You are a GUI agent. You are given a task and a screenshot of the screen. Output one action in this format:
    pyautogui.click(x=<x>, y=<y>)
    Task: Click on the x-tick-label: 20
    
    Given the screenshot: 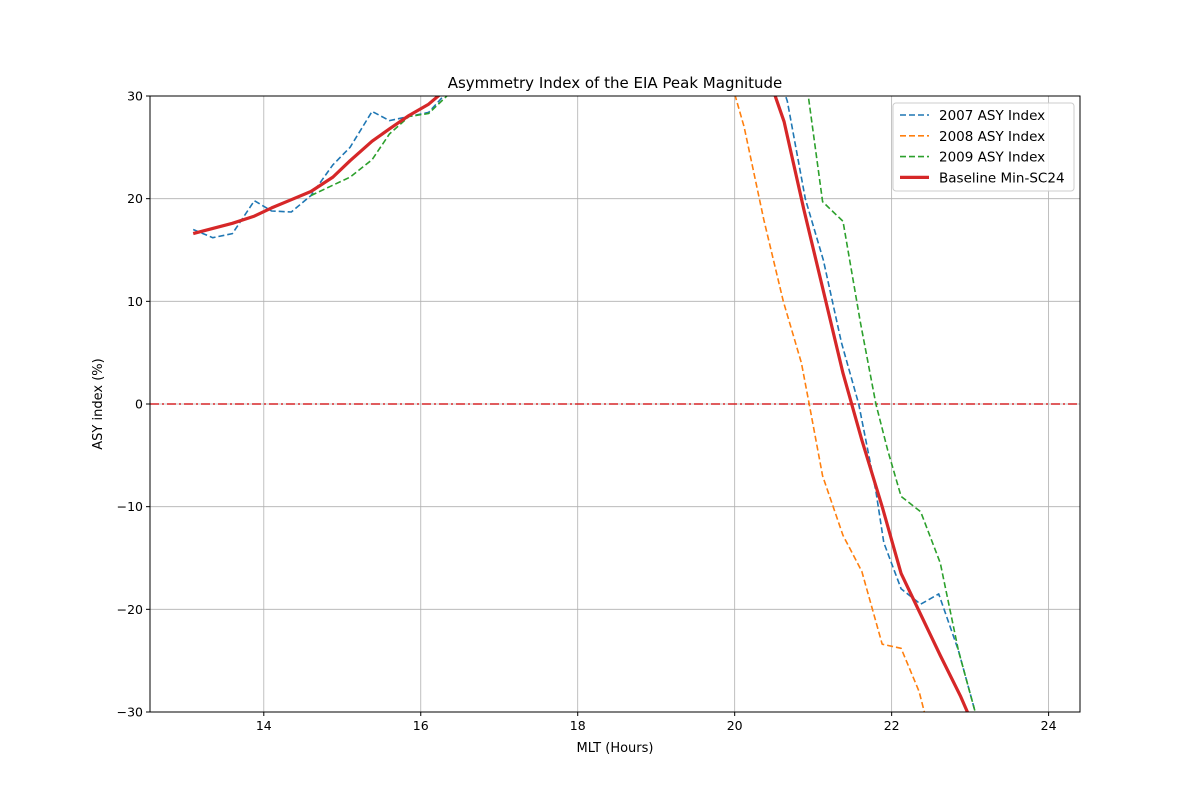 What is the action you would take?
    pyautogui.click(x=735, y=725)
    